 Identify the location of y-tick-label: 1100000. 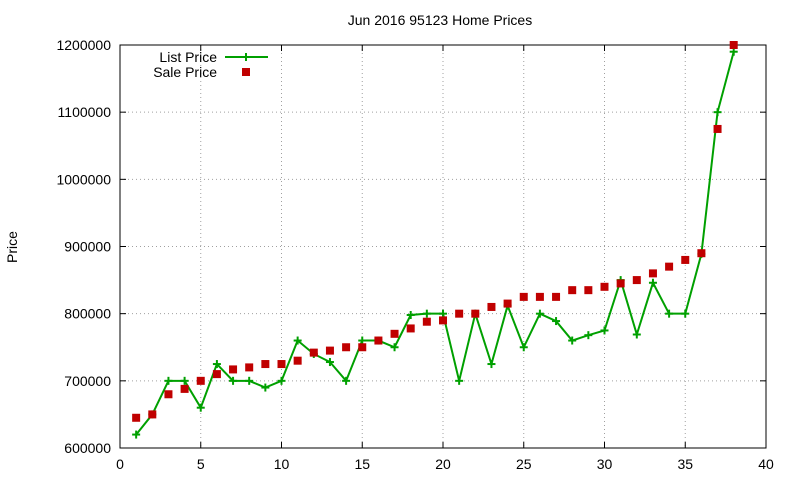
(85, 112).